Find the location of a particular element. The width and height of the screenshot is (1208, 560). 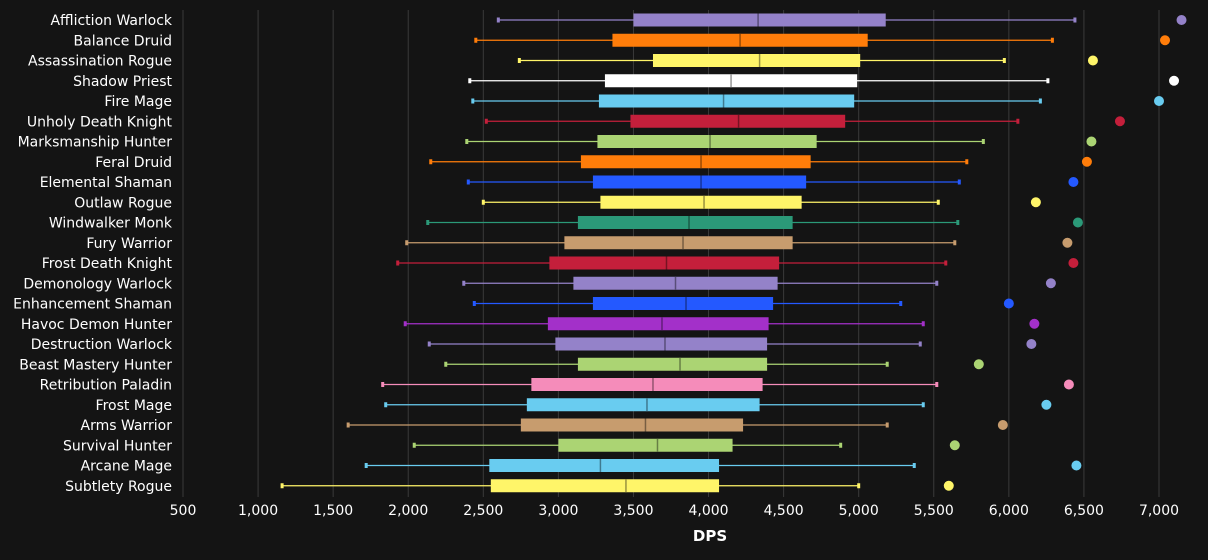

box-retribution-paladin is located at coordinates (727, 384).